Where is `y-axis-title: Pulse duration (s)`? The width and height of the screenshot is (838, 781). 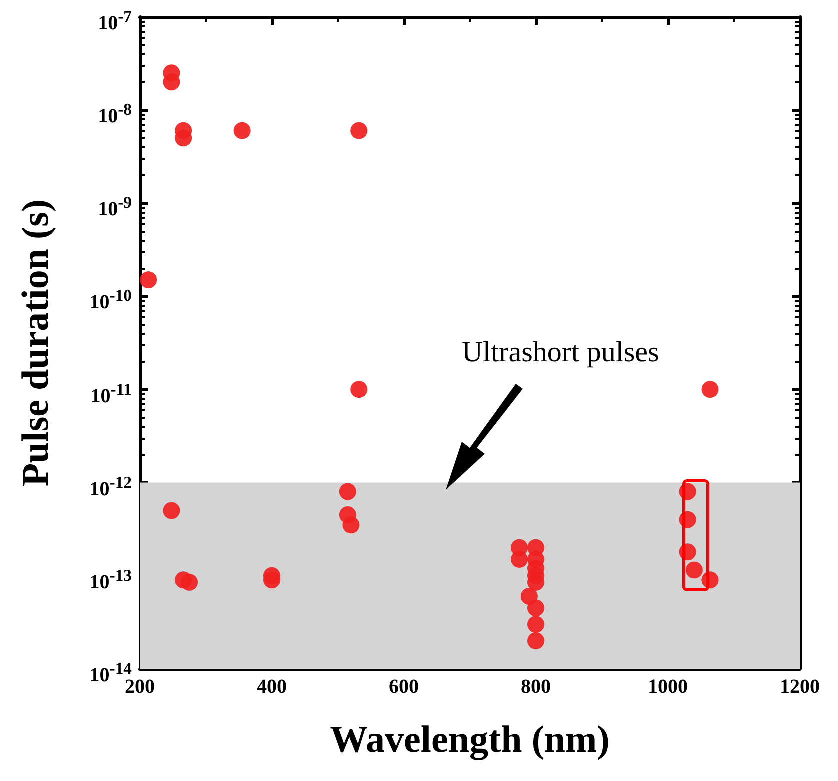
y-axis-title: Pulse duration (s) is located at coordinates (36, 343).